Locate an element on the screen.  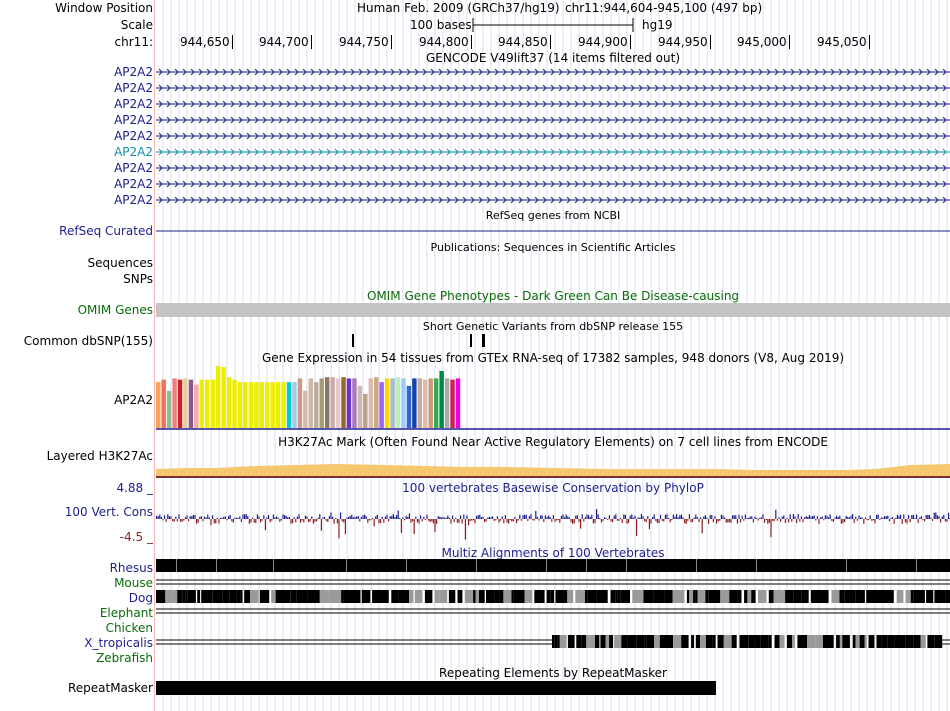
ruler-tick-label: 944,900 is located at coordinates (603, 42).